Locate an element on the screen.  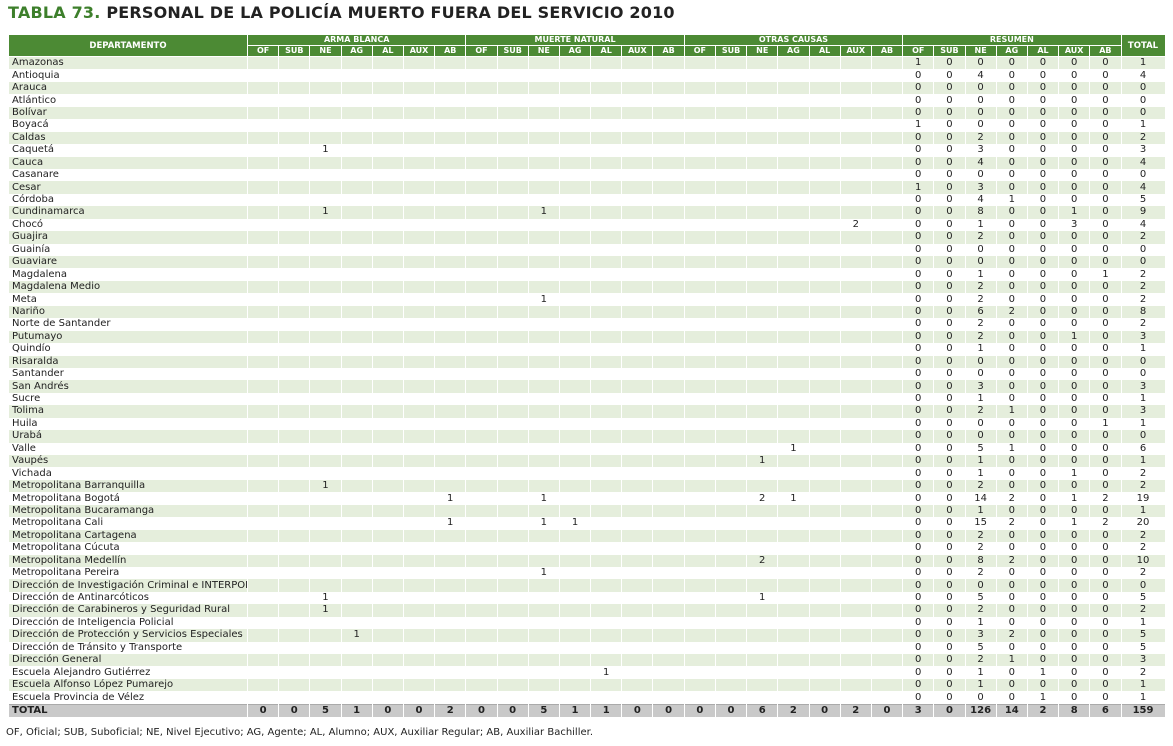
row-label: Antioquia is located at coordinates (128, 75).